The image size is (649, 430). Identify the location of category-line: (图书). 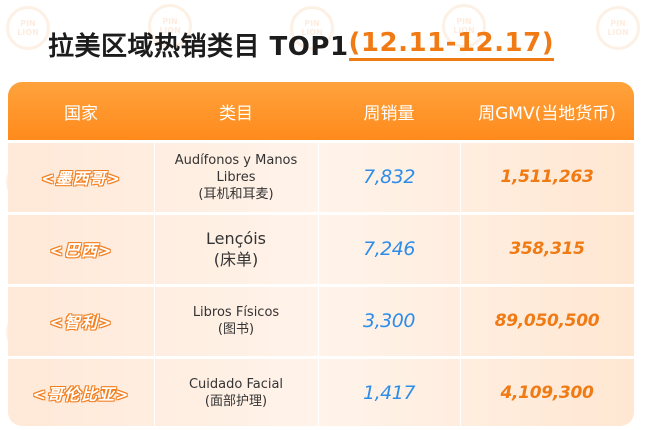
(236, 329).